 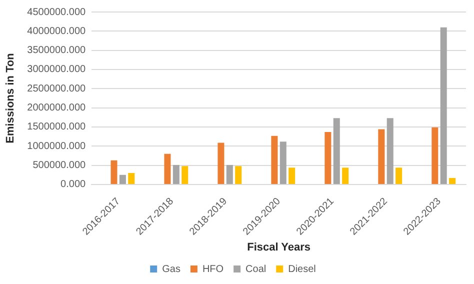 What do you see at coordinates (59, 166) in the screenshot?
I see `y-tick-label: 500000.000` at bounding box center [59, 166].